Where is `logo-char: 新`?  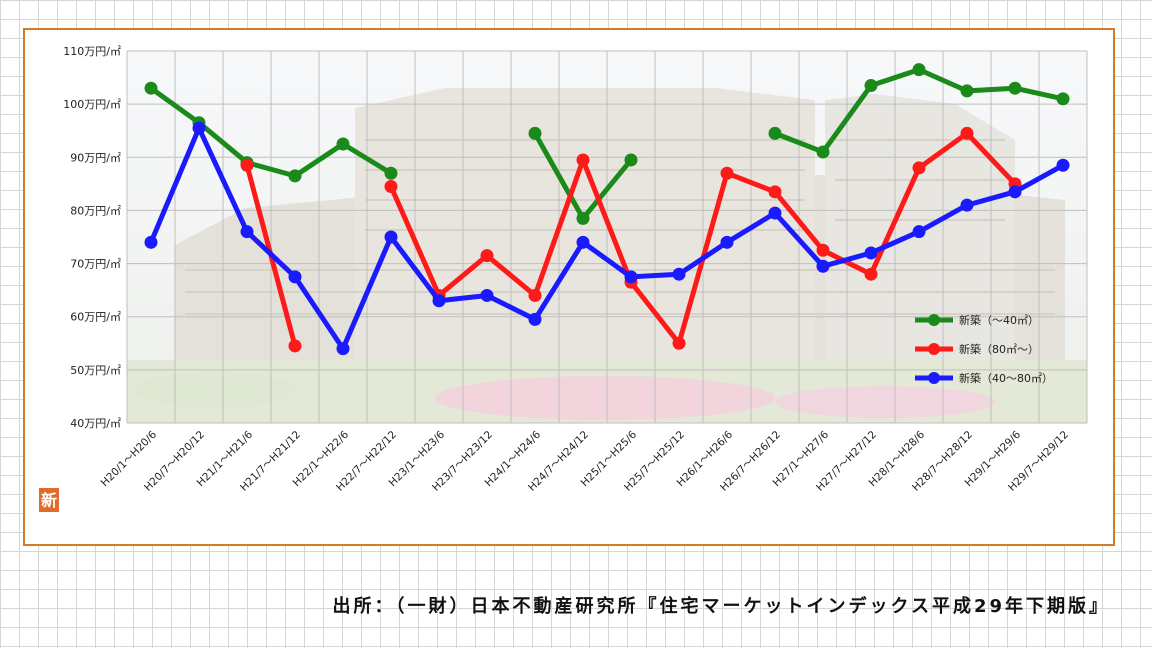 logo-char: 新 is located at coordinates (49, 500).